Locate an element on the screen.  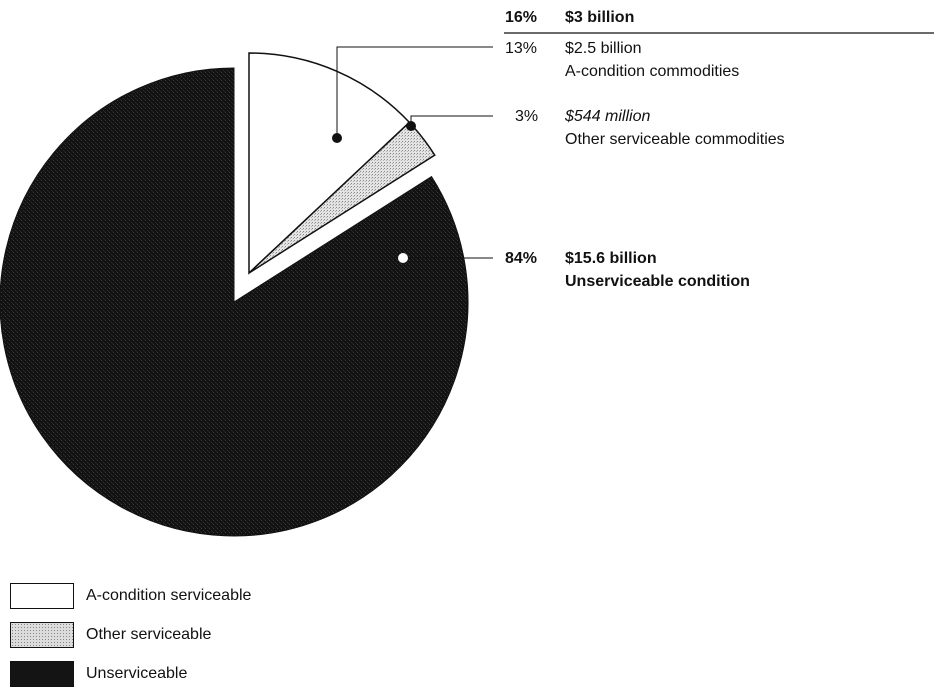
unserviceable-value-label: $15.6 billion is located at coordinates (611, 258).